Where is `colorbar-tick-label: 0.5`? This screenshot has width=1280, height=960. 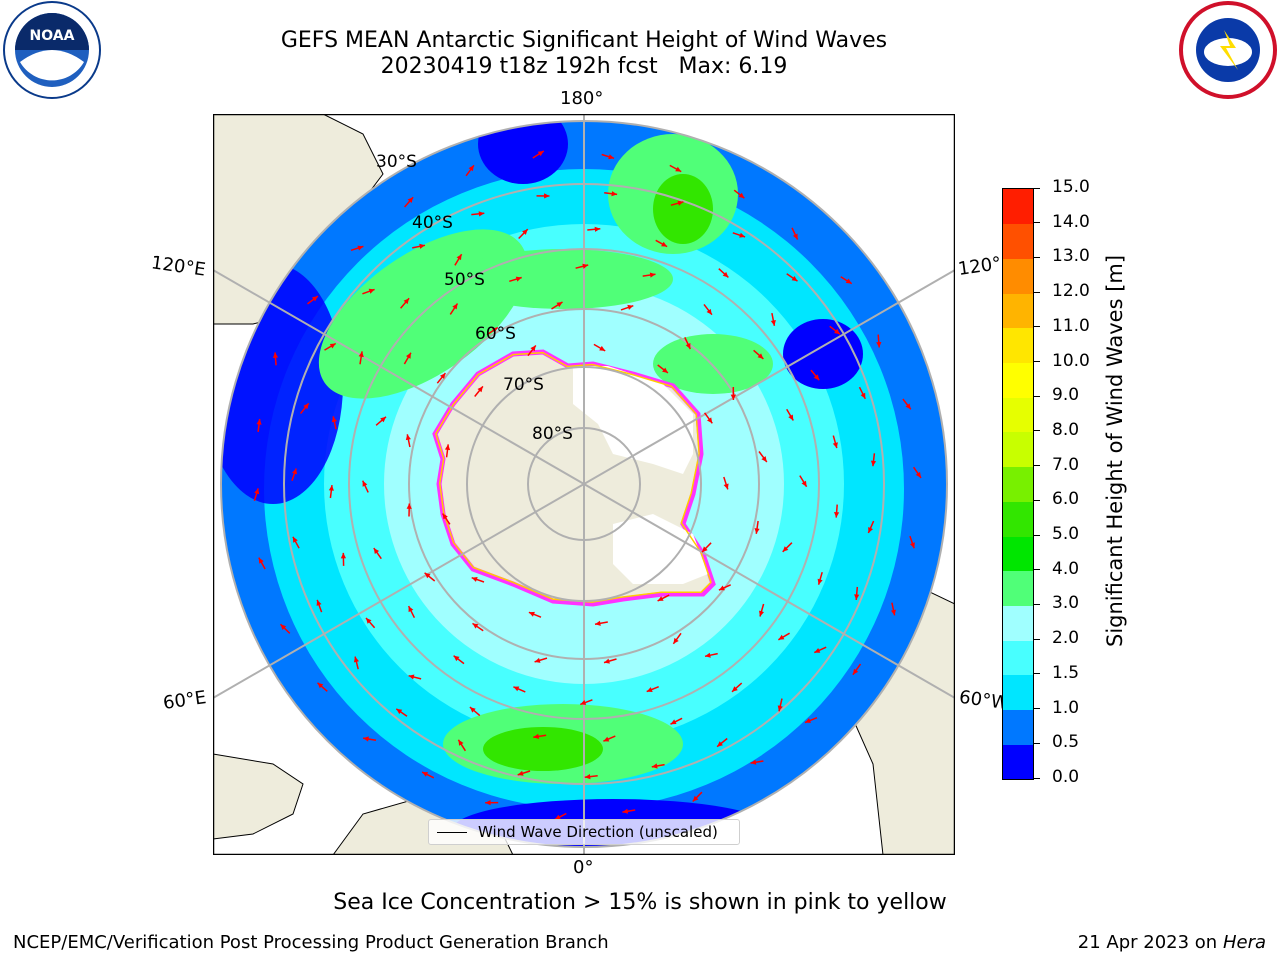
colorbar-tick-label: 0.5 is located at coordinates (1066, 742).